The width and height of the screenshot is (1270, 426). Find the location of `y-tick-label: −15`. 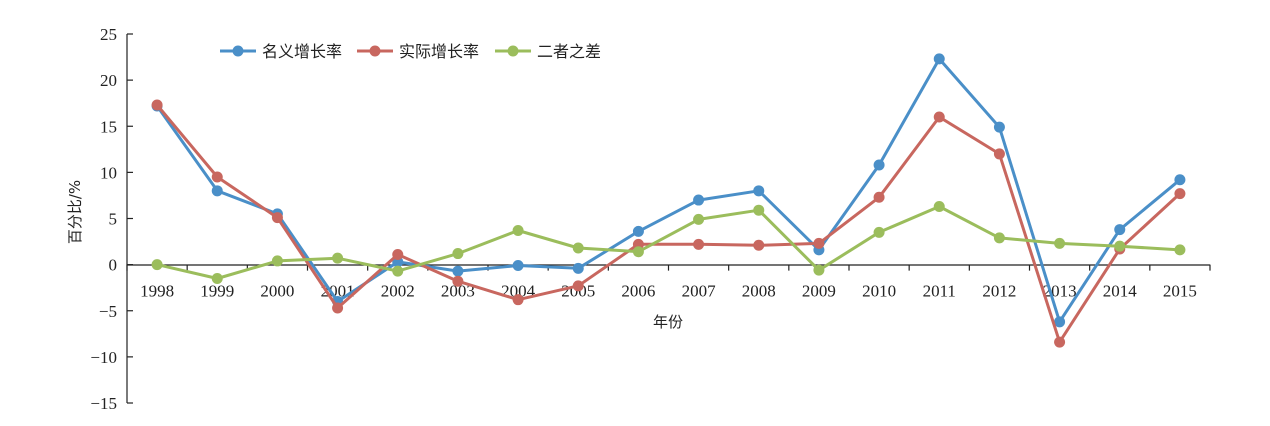

y-tick-label: −15 is located at coordinates (103, 403).